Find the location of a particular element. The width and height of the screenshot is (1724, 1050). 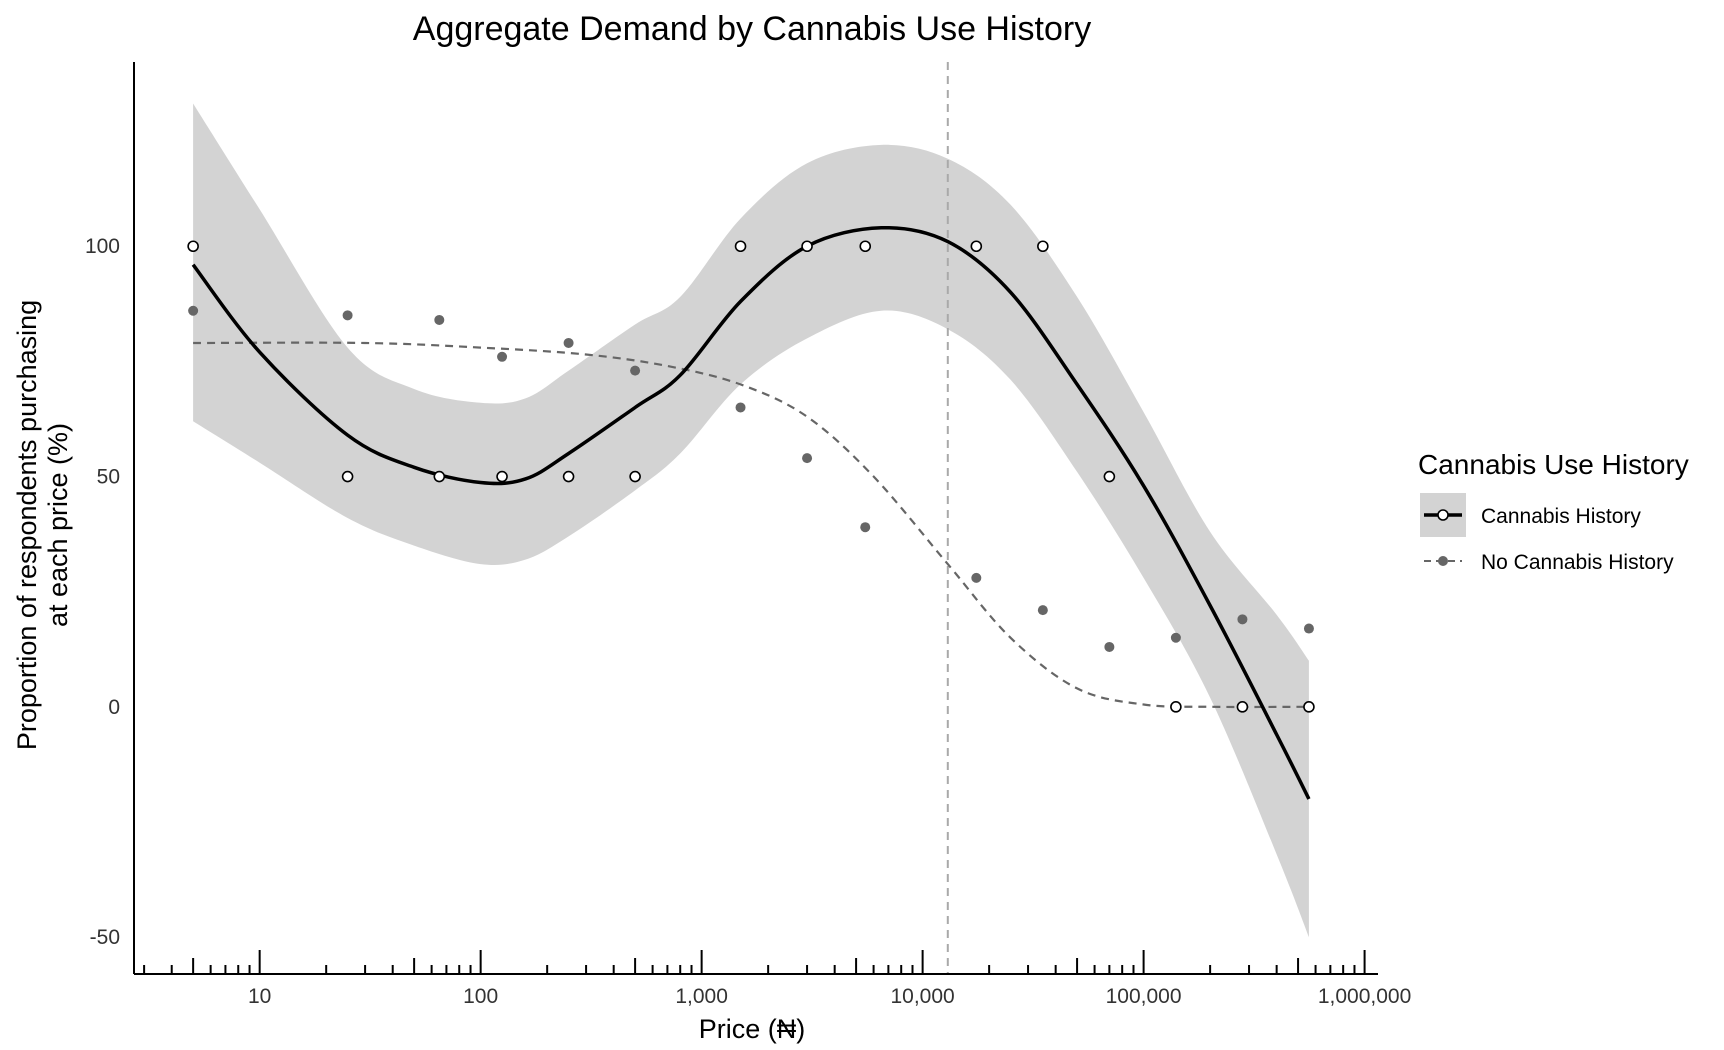

y-tick-label: 0 is located at coordinates (114, 707).